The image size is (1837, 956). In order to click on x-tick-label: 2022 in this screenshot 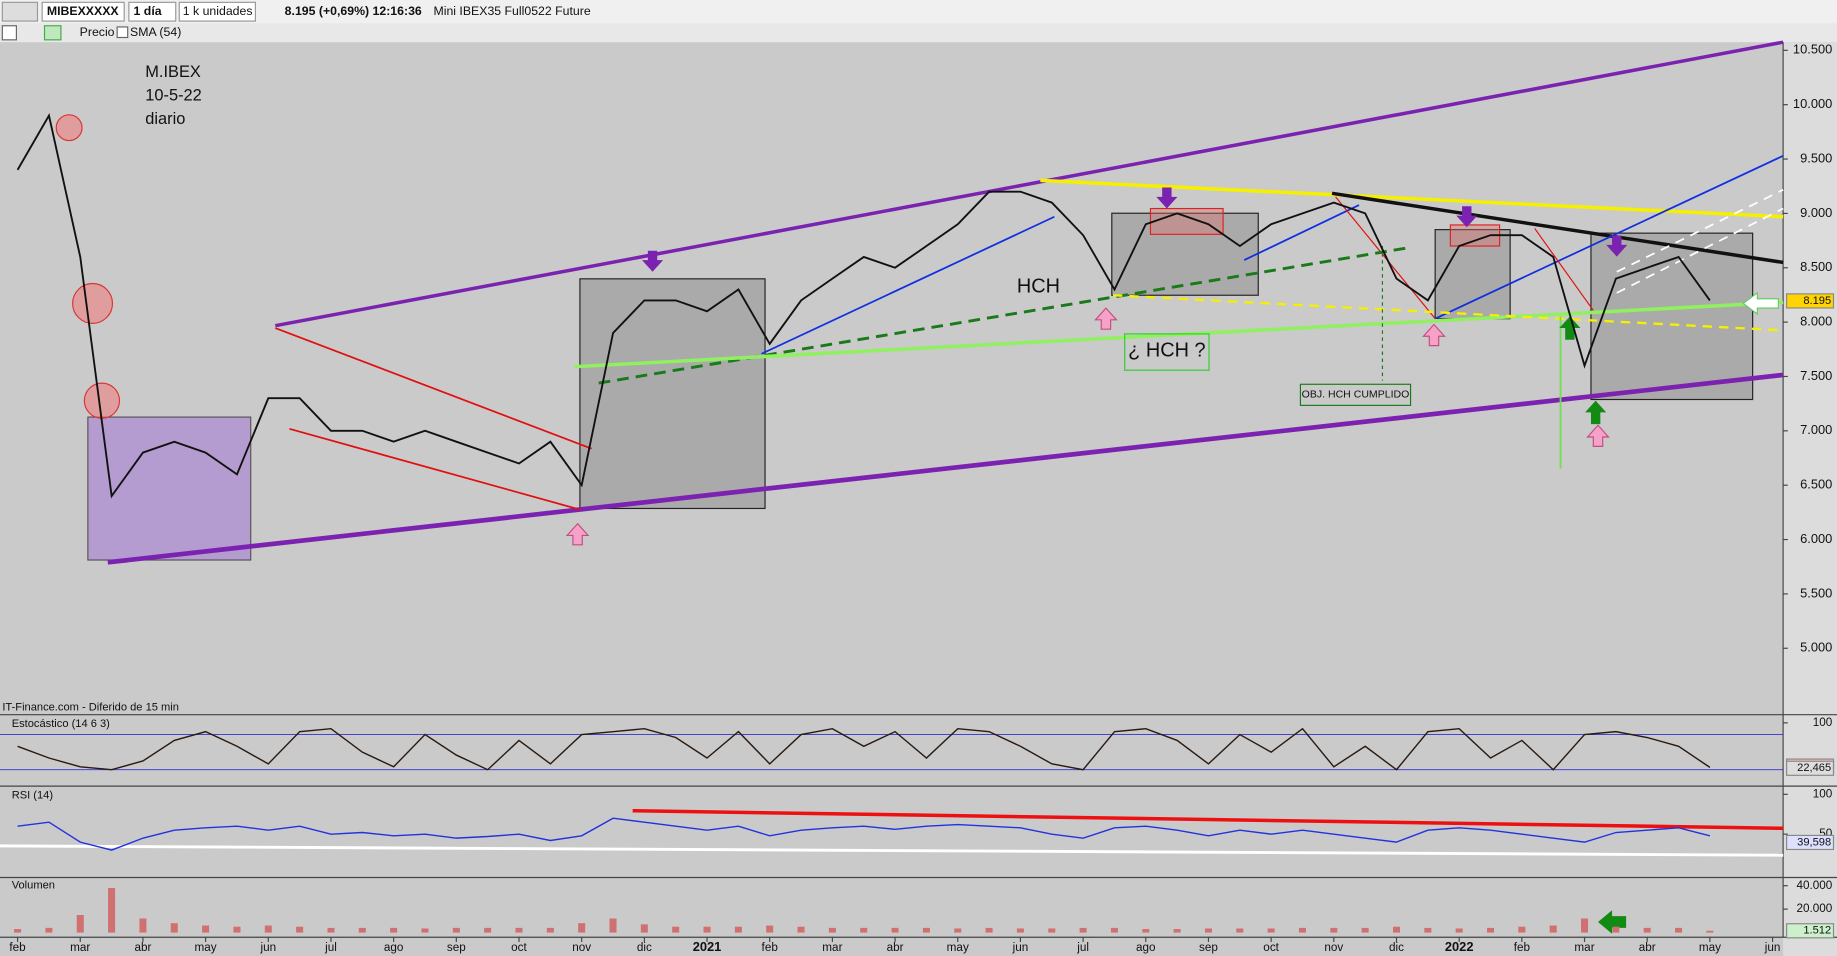, I will do `click(1459, 946)`.